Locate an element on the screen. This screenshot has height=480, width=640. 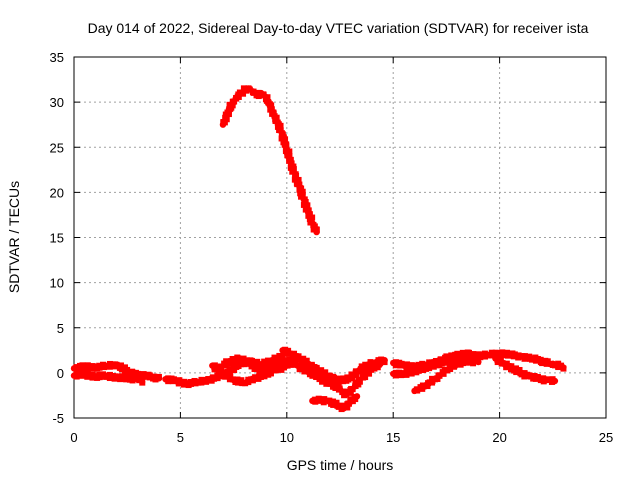
series-arc-b is located at coordinates (108, 378).